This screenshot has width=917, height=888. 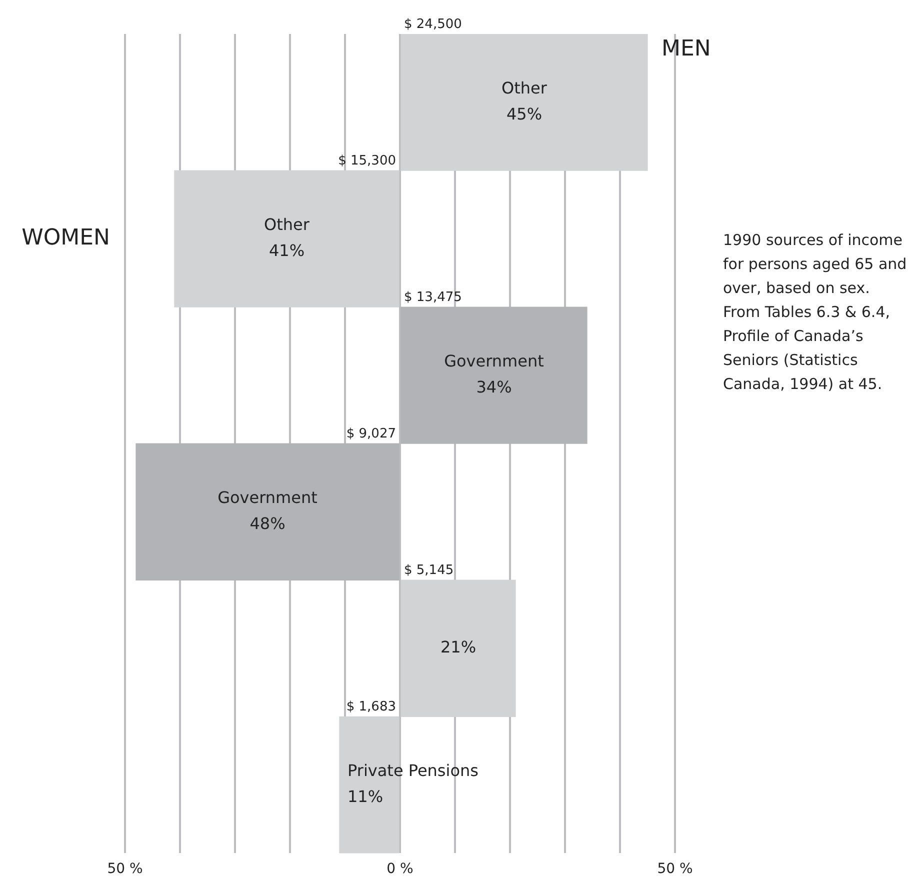 I want to click on data-label: 34%, so click(x=494, y=386).